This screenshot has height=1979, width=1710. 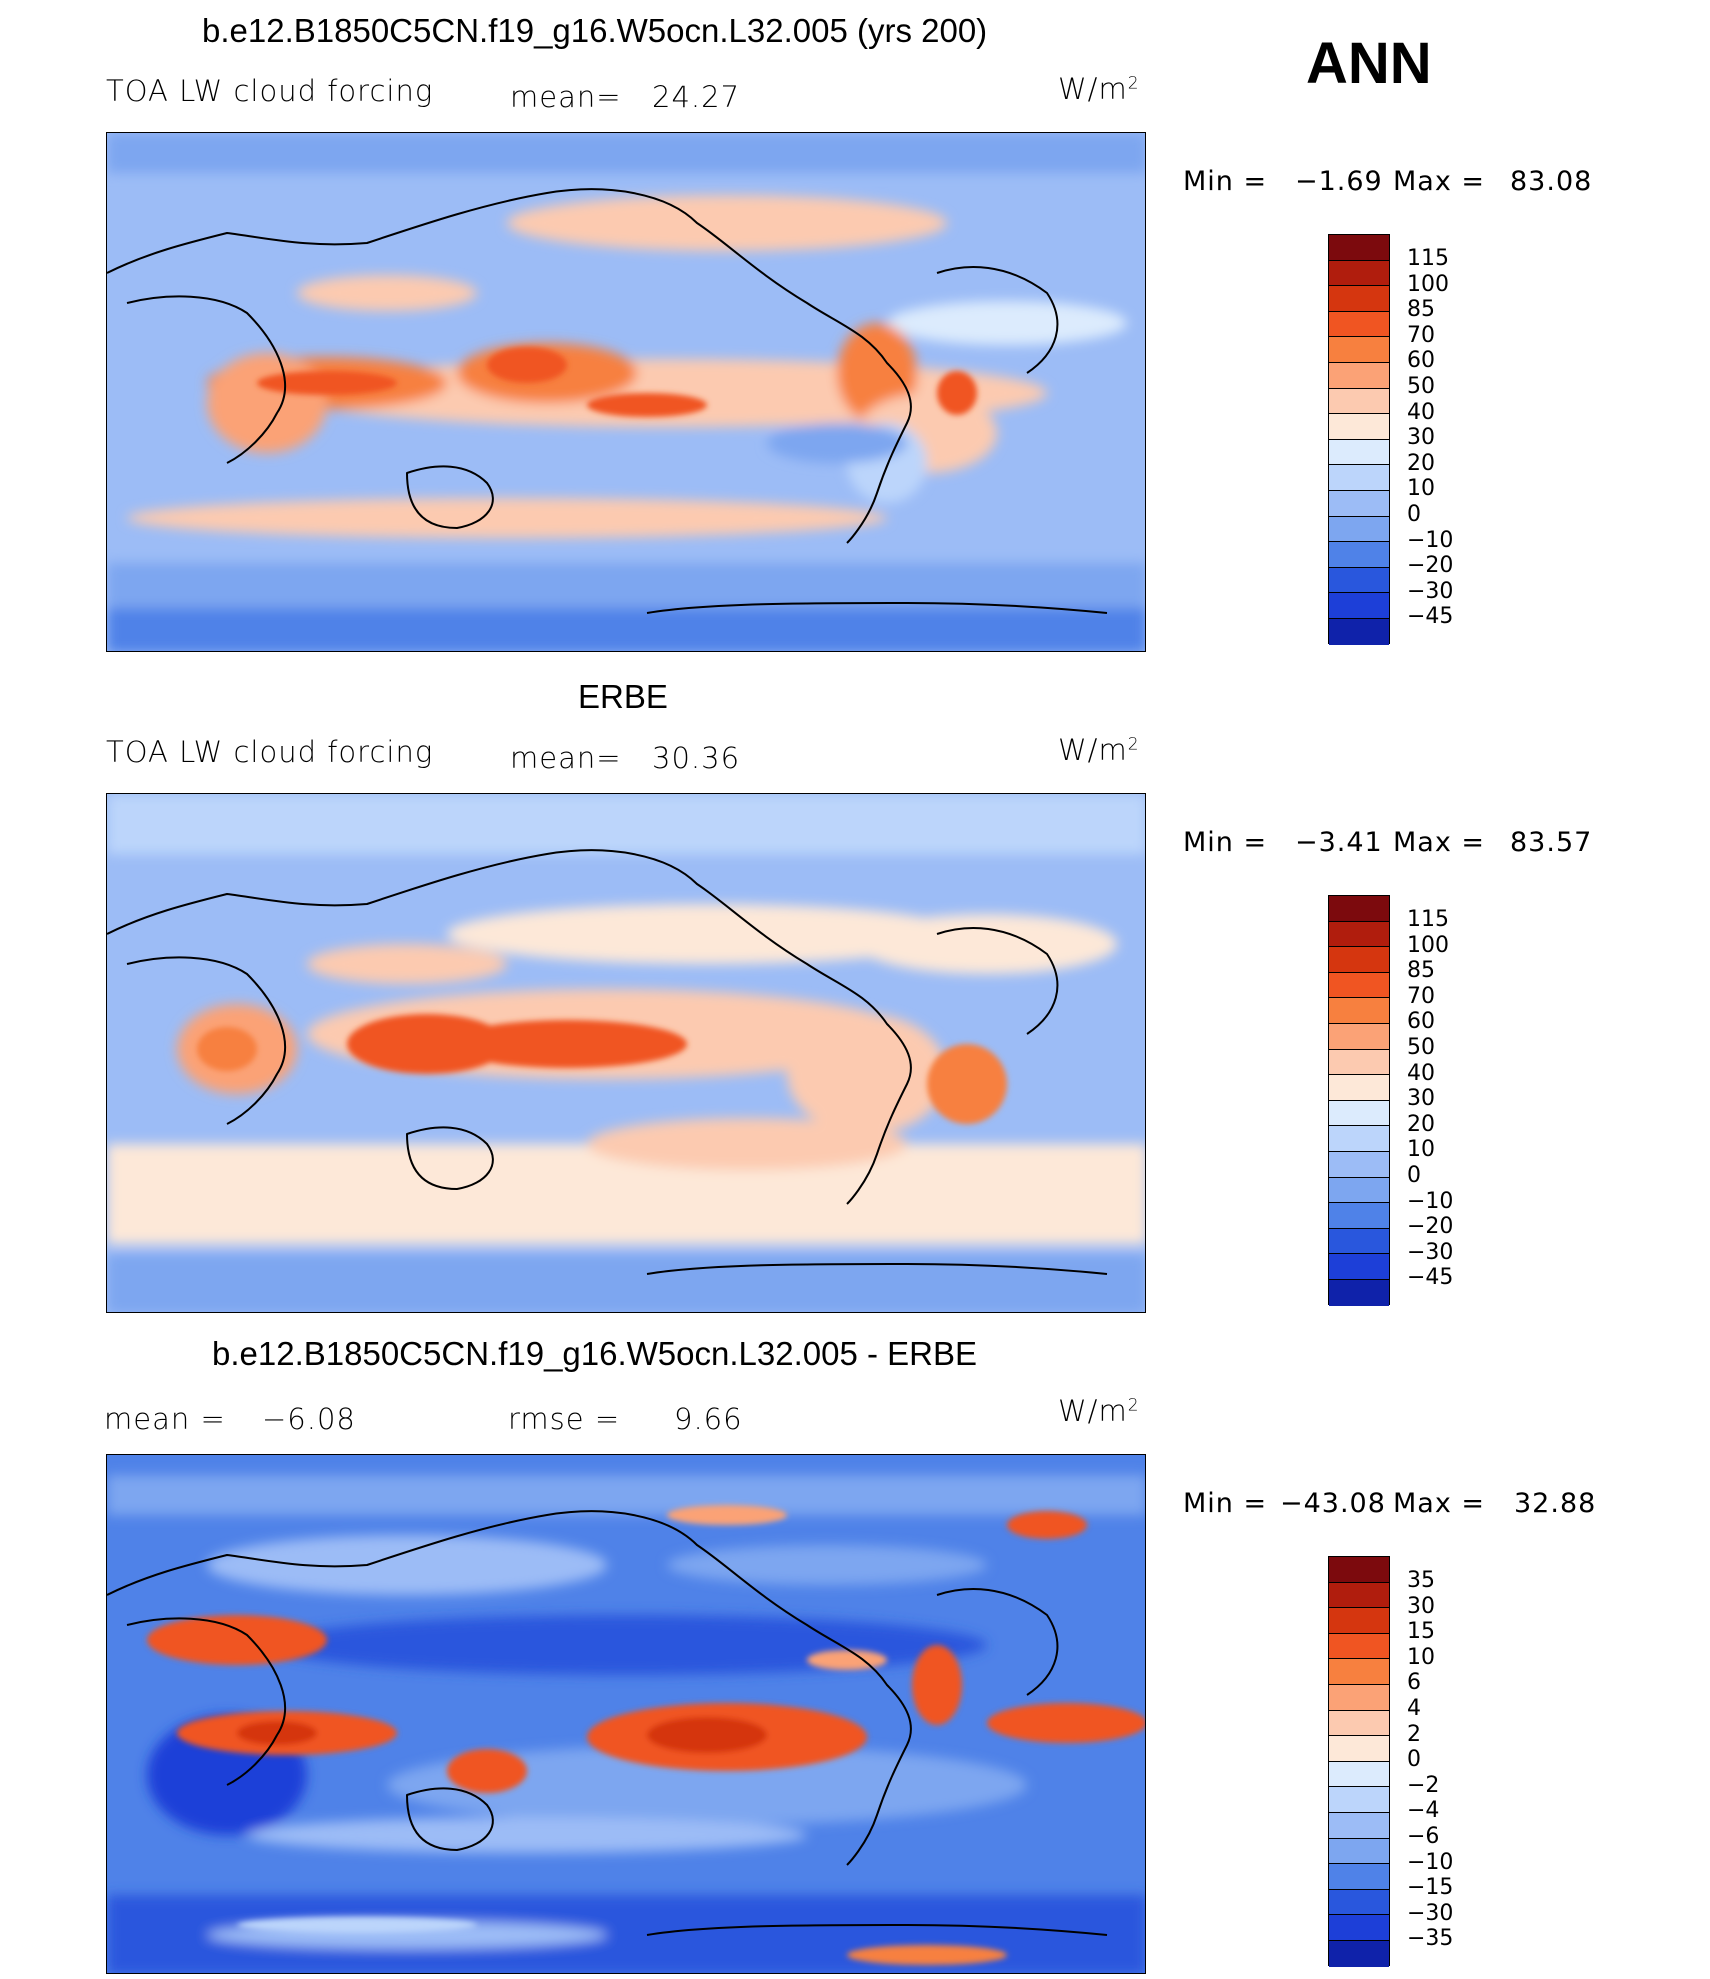 What do you see at coordinates (1339, 842) in the screenshot?
I see `panel2-min-value: −3.41` at bounding box center [1339, 842].